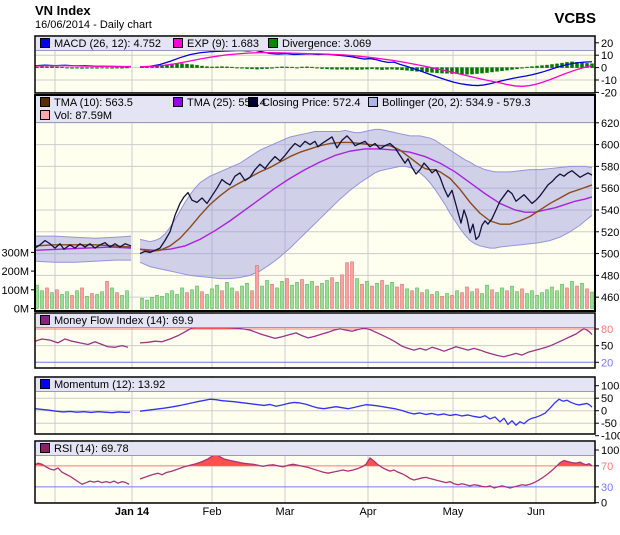 The width and height of the screenshot is (620, 535). What do you see at coordinates (604, 504) in the screenshot?
I see `rsi-ytick-0: 0` at bounding box center [604, 504].